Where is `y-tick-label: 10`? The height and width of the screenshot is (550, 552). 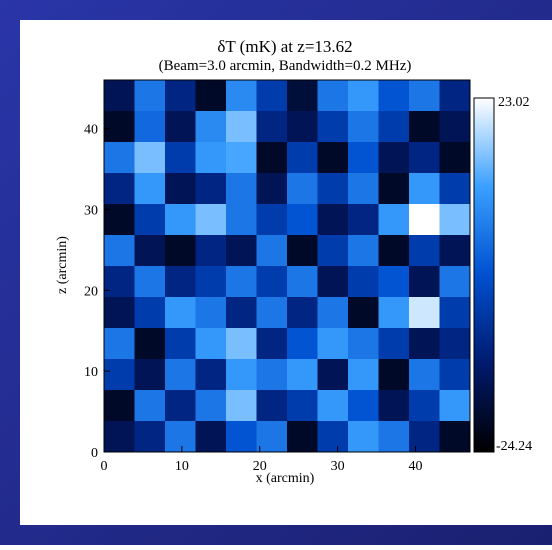 y-tick-label: 10 is located at coordinates (91, 372).